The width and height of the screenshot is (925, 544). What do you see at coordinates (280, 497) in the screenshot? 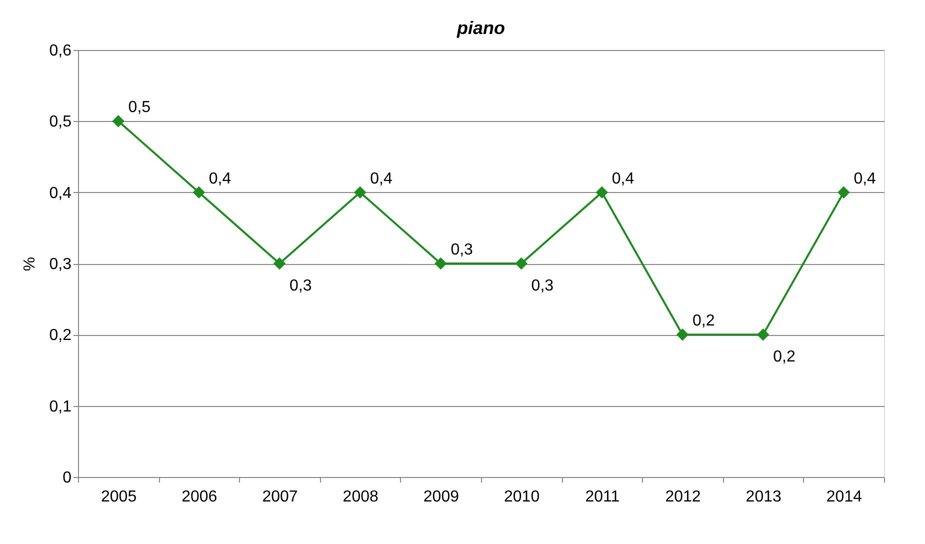
I see `x-tick-label: 2007` at bounding box center [280, 497].